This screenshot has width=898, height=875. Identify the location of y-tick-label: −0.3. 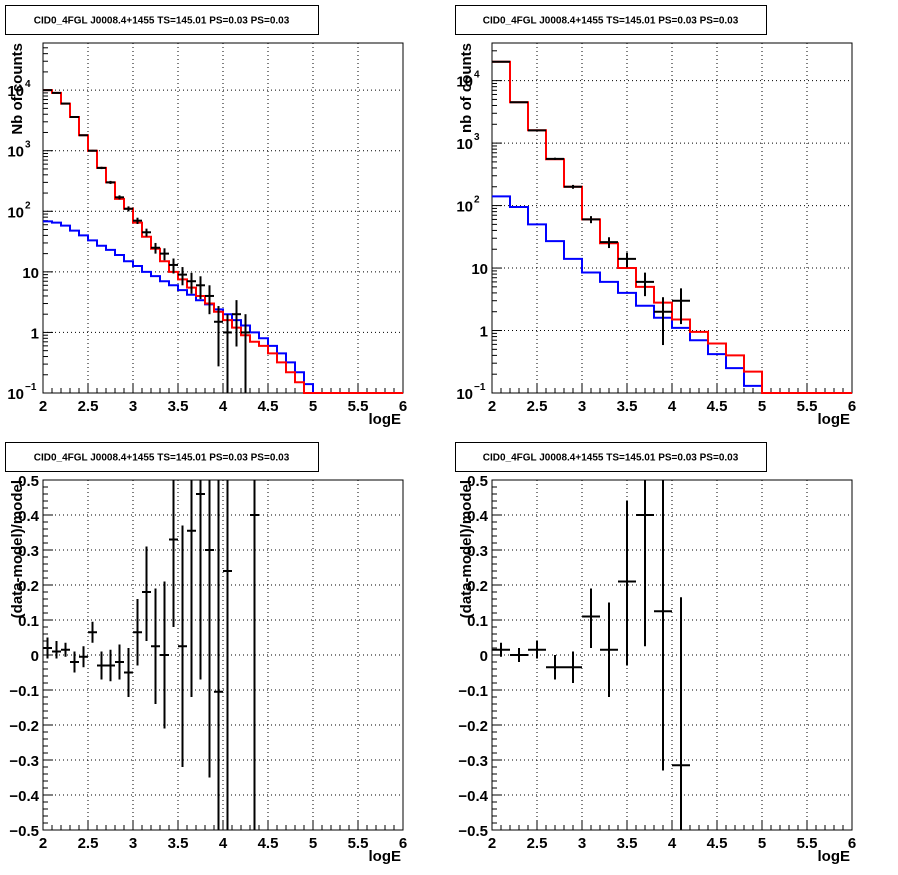
(24, 761).